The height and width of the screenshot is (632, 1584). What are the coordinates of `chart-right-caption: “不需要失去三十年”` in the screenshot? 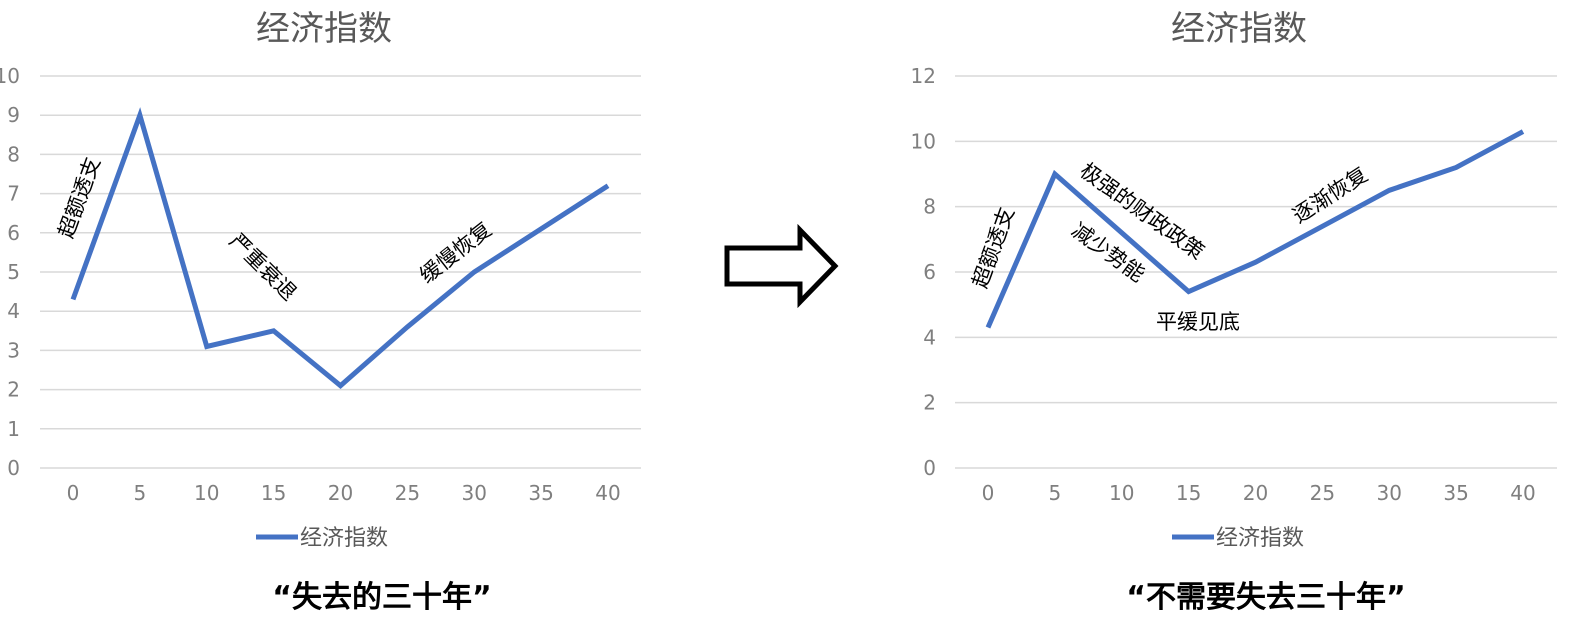 It's located at (1265, 597).